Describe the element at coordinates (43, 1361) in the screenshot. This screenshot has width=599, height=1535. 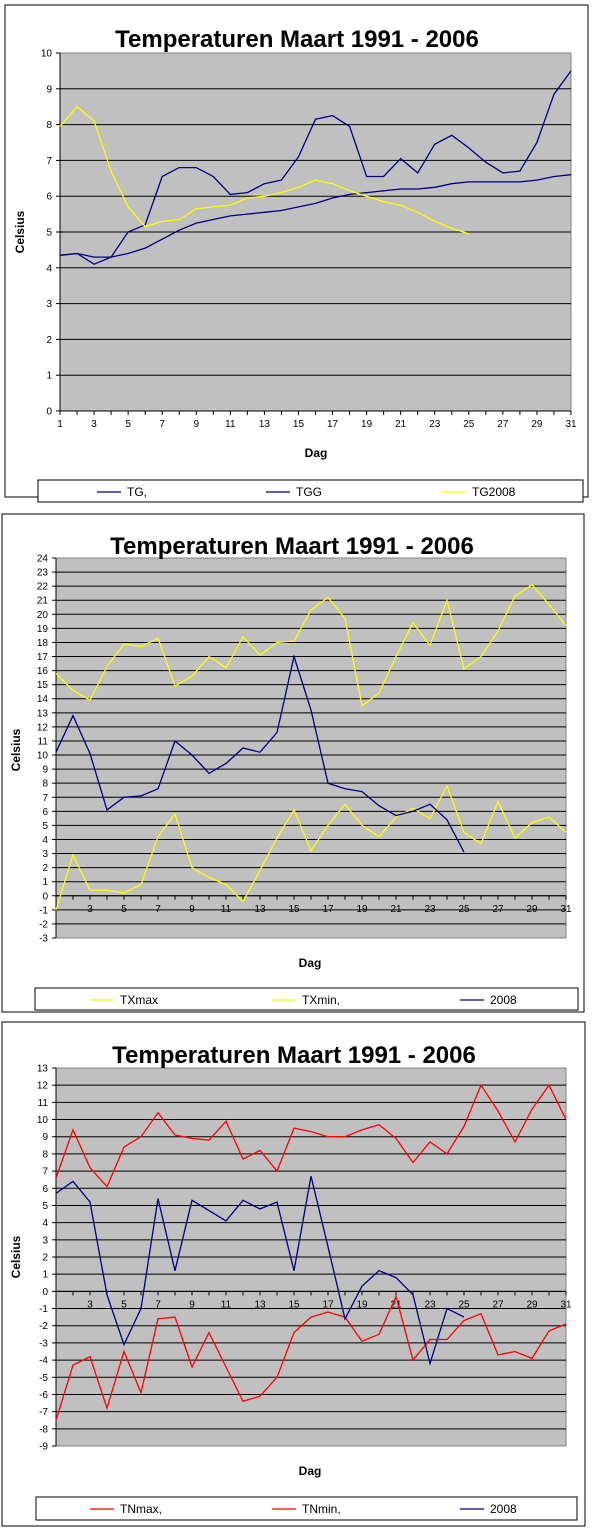
I see `y-tick-label: -4` at that location.